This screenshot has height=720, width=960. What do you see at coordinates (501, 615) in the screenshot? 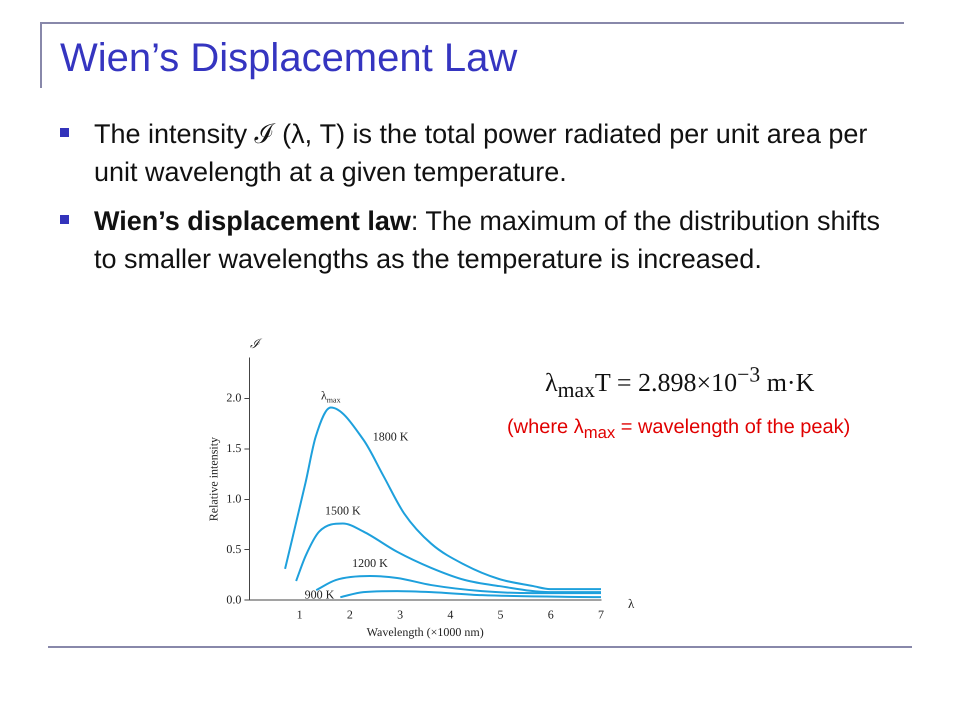
I see `x-tick-label: 5` at bounding box center [501, 615].